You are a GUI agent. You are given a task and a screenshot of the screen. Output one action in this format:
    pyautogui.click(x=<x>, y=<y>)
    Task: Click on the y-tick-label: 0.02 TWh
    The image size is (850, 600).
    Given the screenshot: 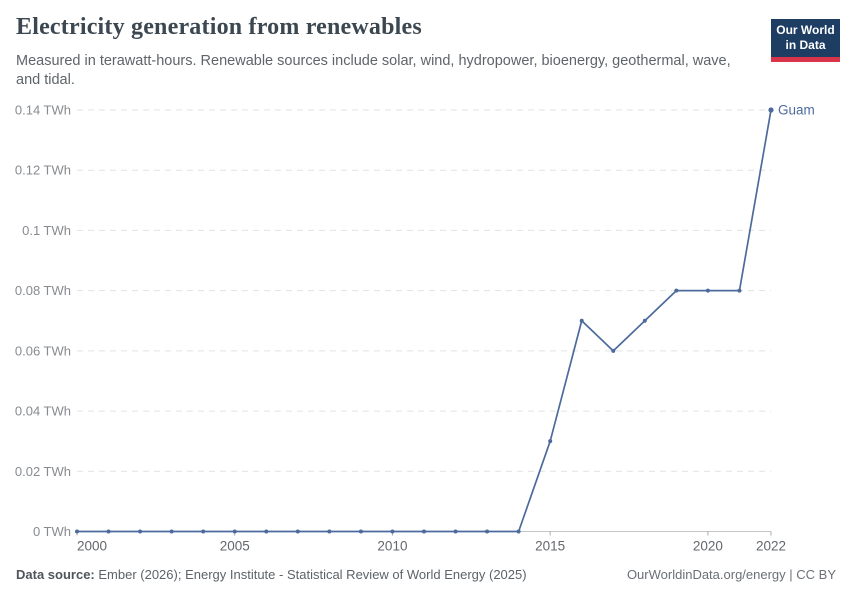 What is the action you would take?
    pyautogui.click(x=43, y=471)
    